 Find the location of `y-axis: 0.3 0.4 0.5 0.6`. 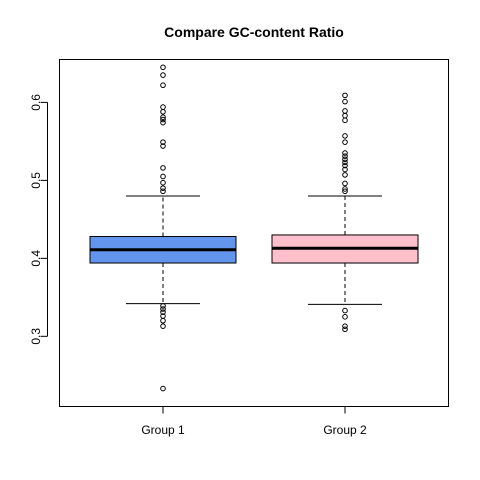

y-axis: 0.3 0.4 0.5 0.6 is located at coordinates (38, 219).